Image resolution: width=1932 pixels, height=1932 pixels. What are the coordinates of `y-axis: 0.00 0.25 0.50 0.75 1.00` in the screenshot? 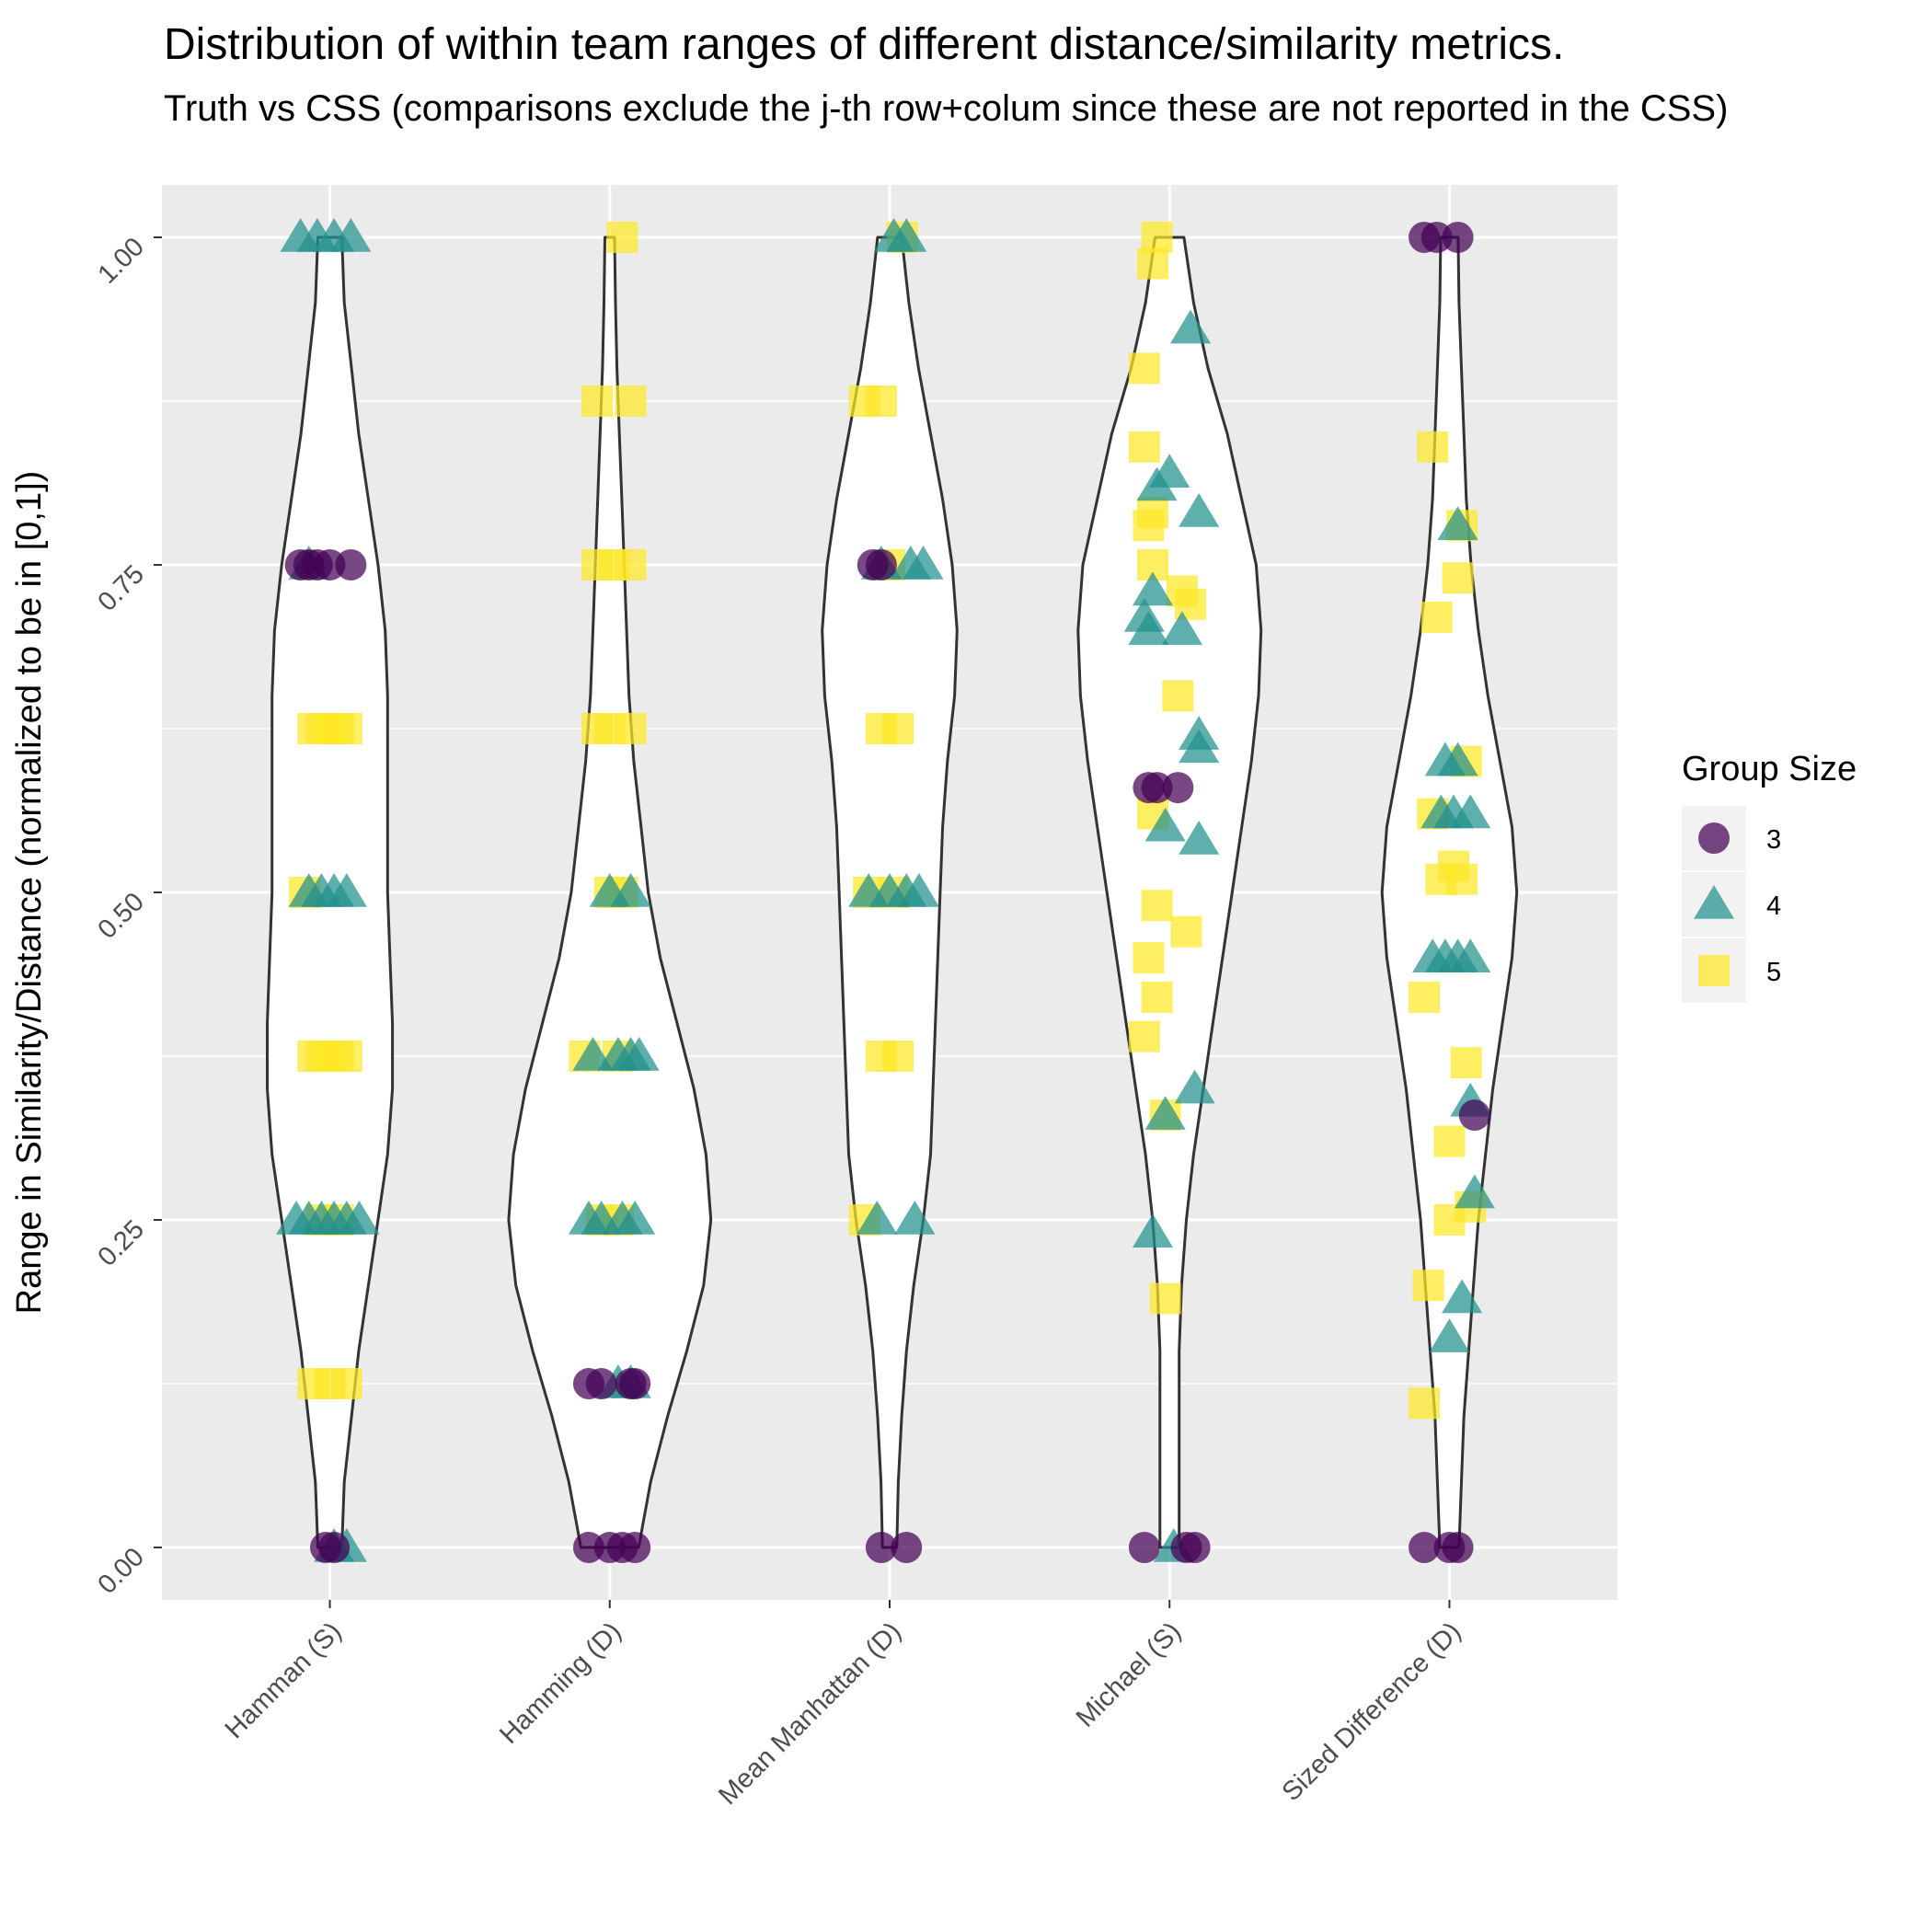 It's located at (127, 916).